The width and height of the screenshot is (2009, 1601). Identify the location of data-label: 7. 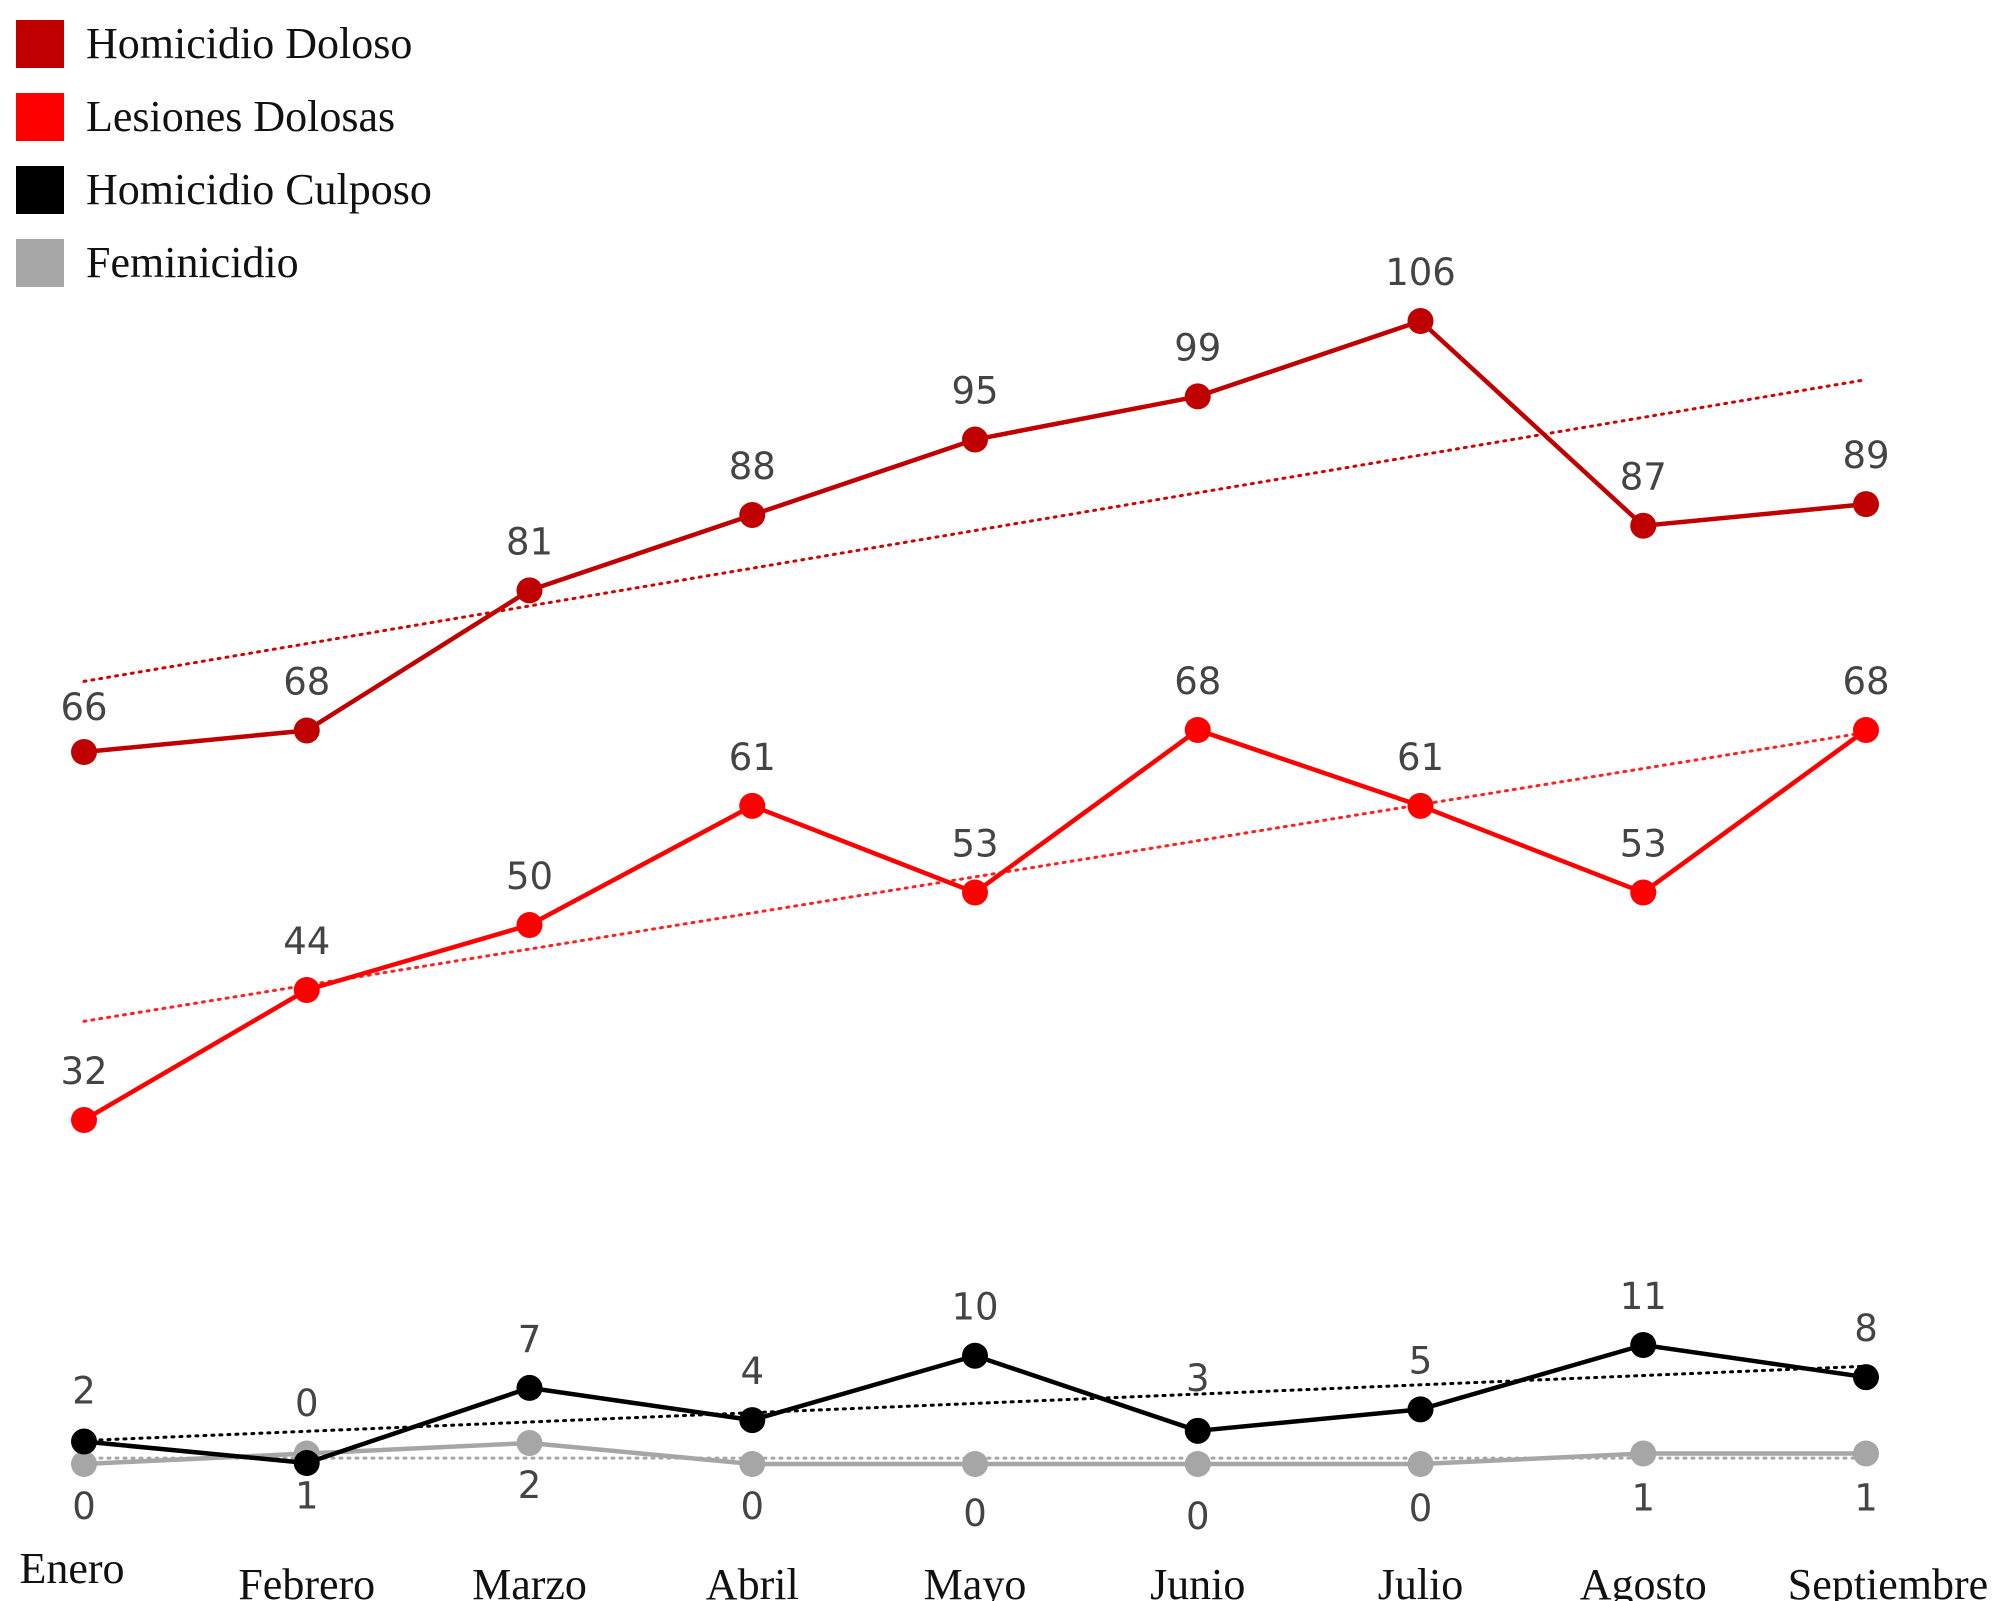
(530, 1339).